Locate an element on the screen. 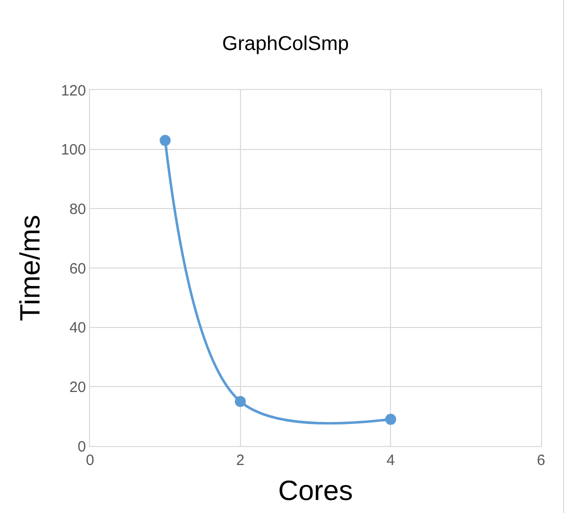 The width and height of the screenshot is (571, 513). y-tick-label: 60 is located at coordinates (77, 269).